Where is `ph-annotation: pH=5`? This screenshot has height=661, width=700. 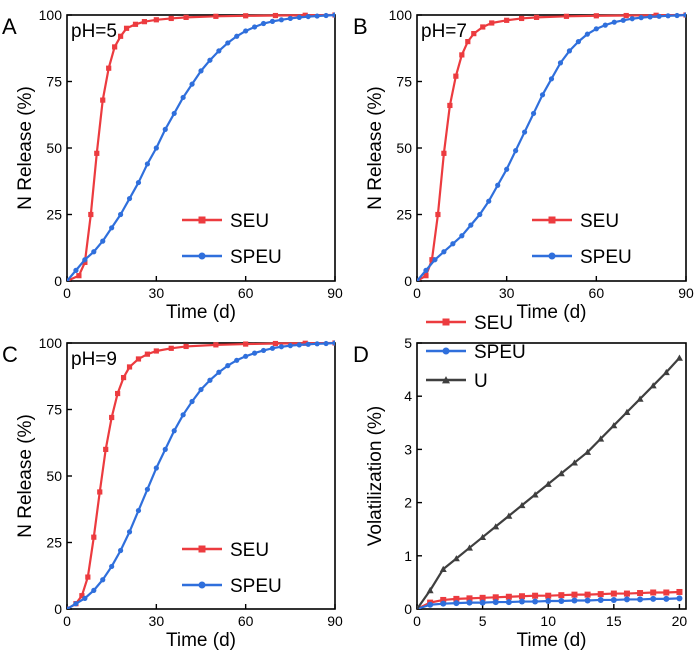
ph-annotation: pH=5 is located at coordinates (94, 31).